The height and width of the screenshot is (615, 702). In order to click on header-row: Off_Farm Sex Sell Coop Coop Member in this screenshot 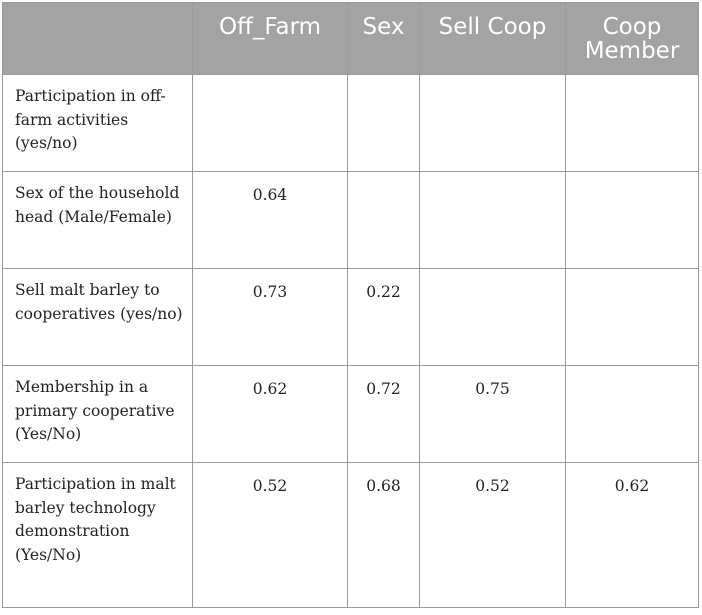, I will do `click(350, 38)`.